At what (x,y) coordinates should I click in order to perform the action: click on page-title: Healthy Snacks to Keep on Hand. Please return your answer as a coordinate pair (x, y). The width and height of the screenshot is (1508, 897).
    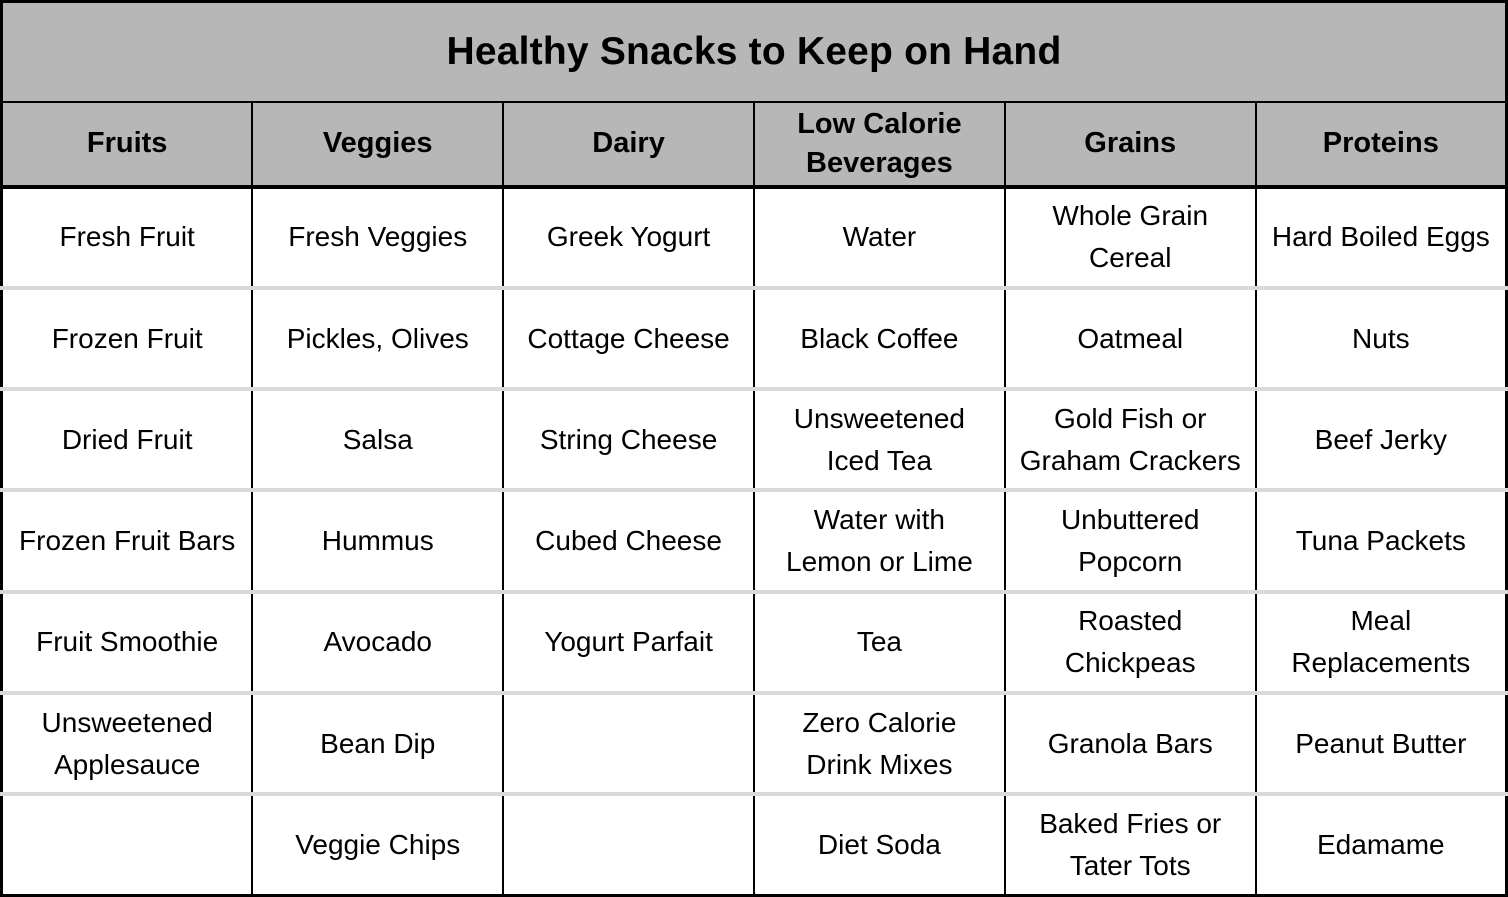
    Looking at the image, I should click on (754, 52).